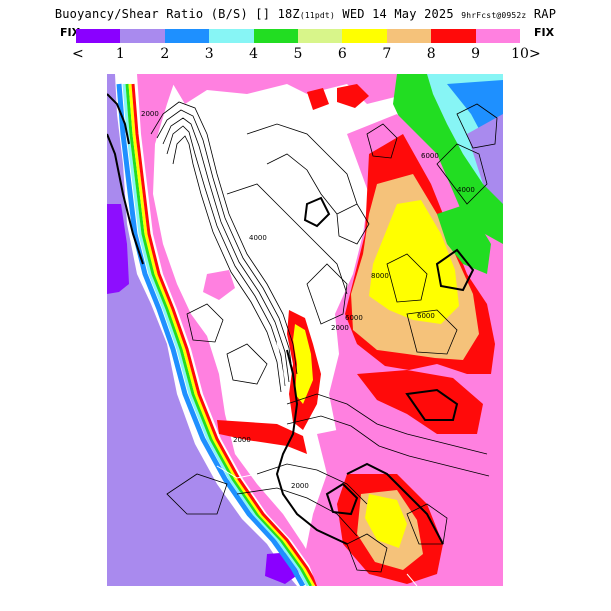 This screenshot has width=611, height=611. Describe the element at coordinates (262, 437) in the screenshot. I see `southeast-red-streak` at that location.